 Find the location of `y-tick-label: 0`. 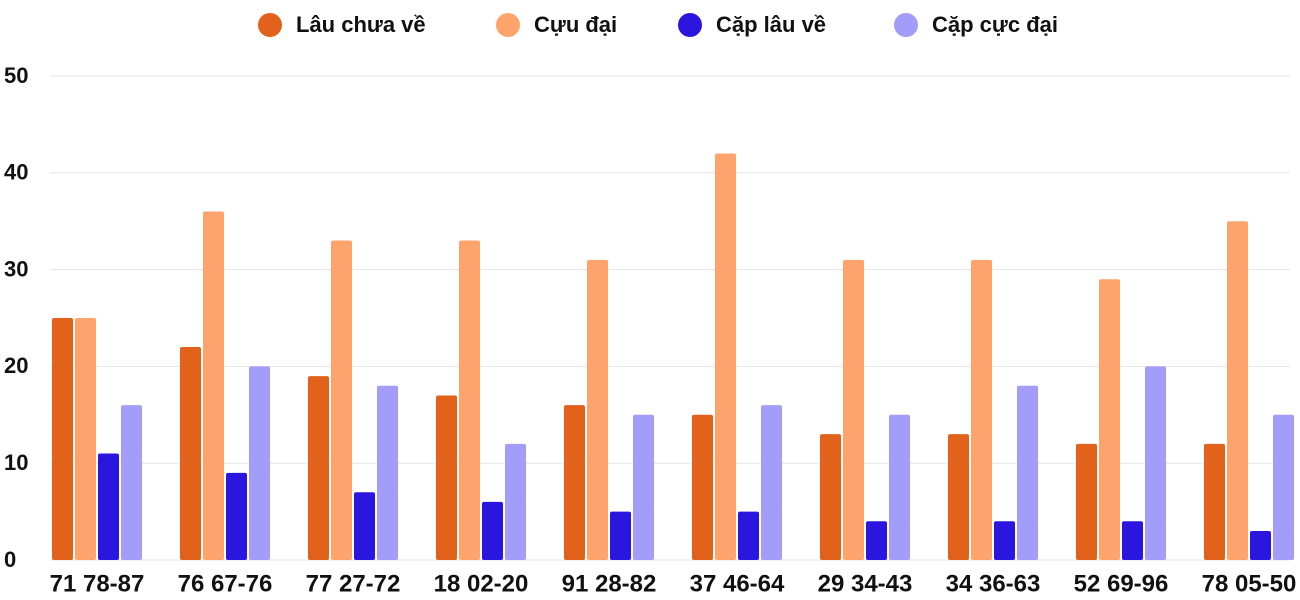

y-tick-label: 0 is located at coordinates (10, 559).